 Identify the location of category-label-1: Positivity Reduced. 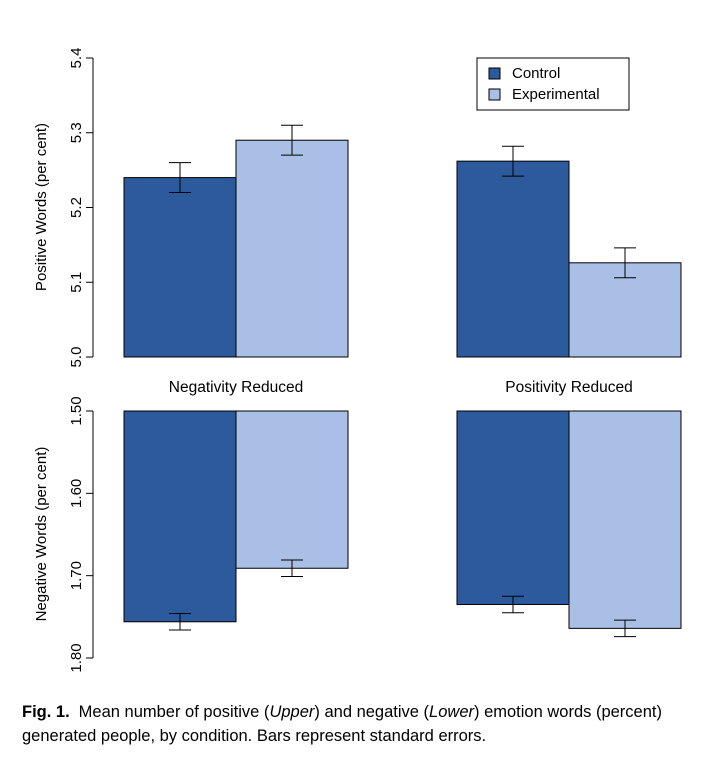
(569, 387).